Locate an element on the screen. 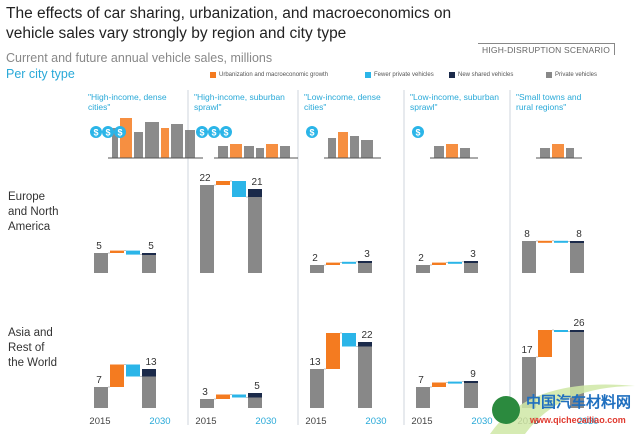  legend-item-shared: New shared vehicles is located at coordinates (481, 75).